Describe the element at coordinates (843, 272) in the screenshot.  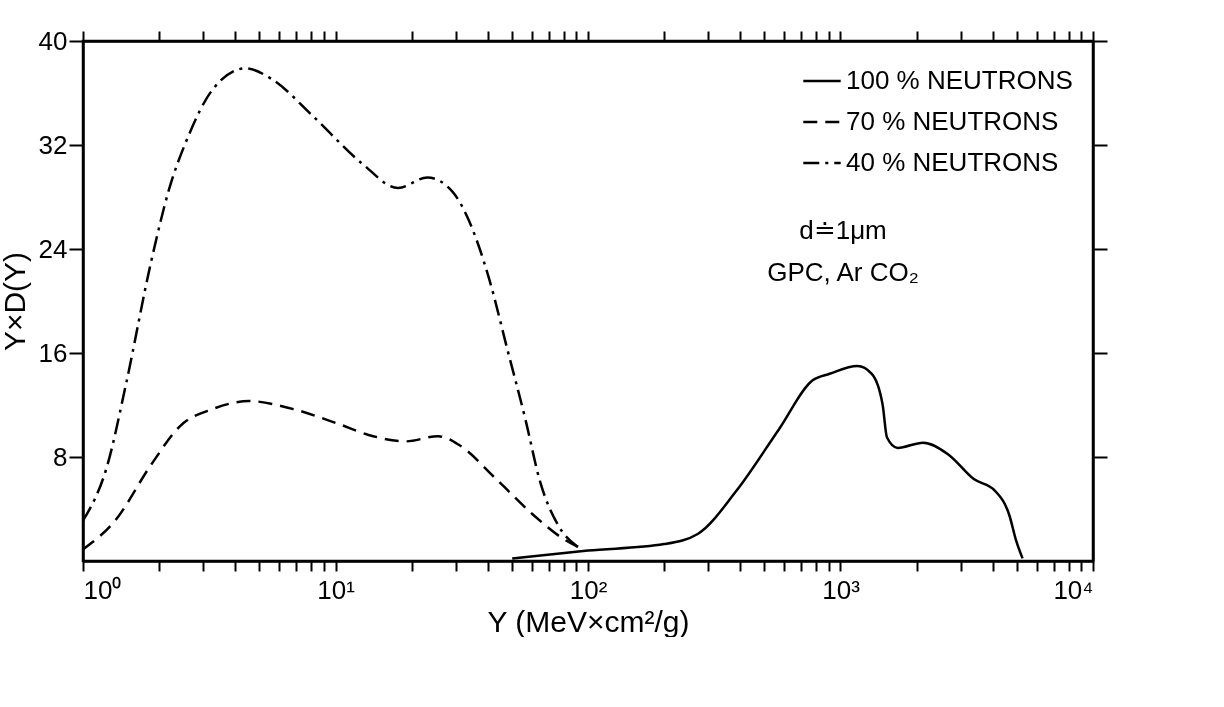
I see `annotation: GPC, Ar CO₂` at that location.